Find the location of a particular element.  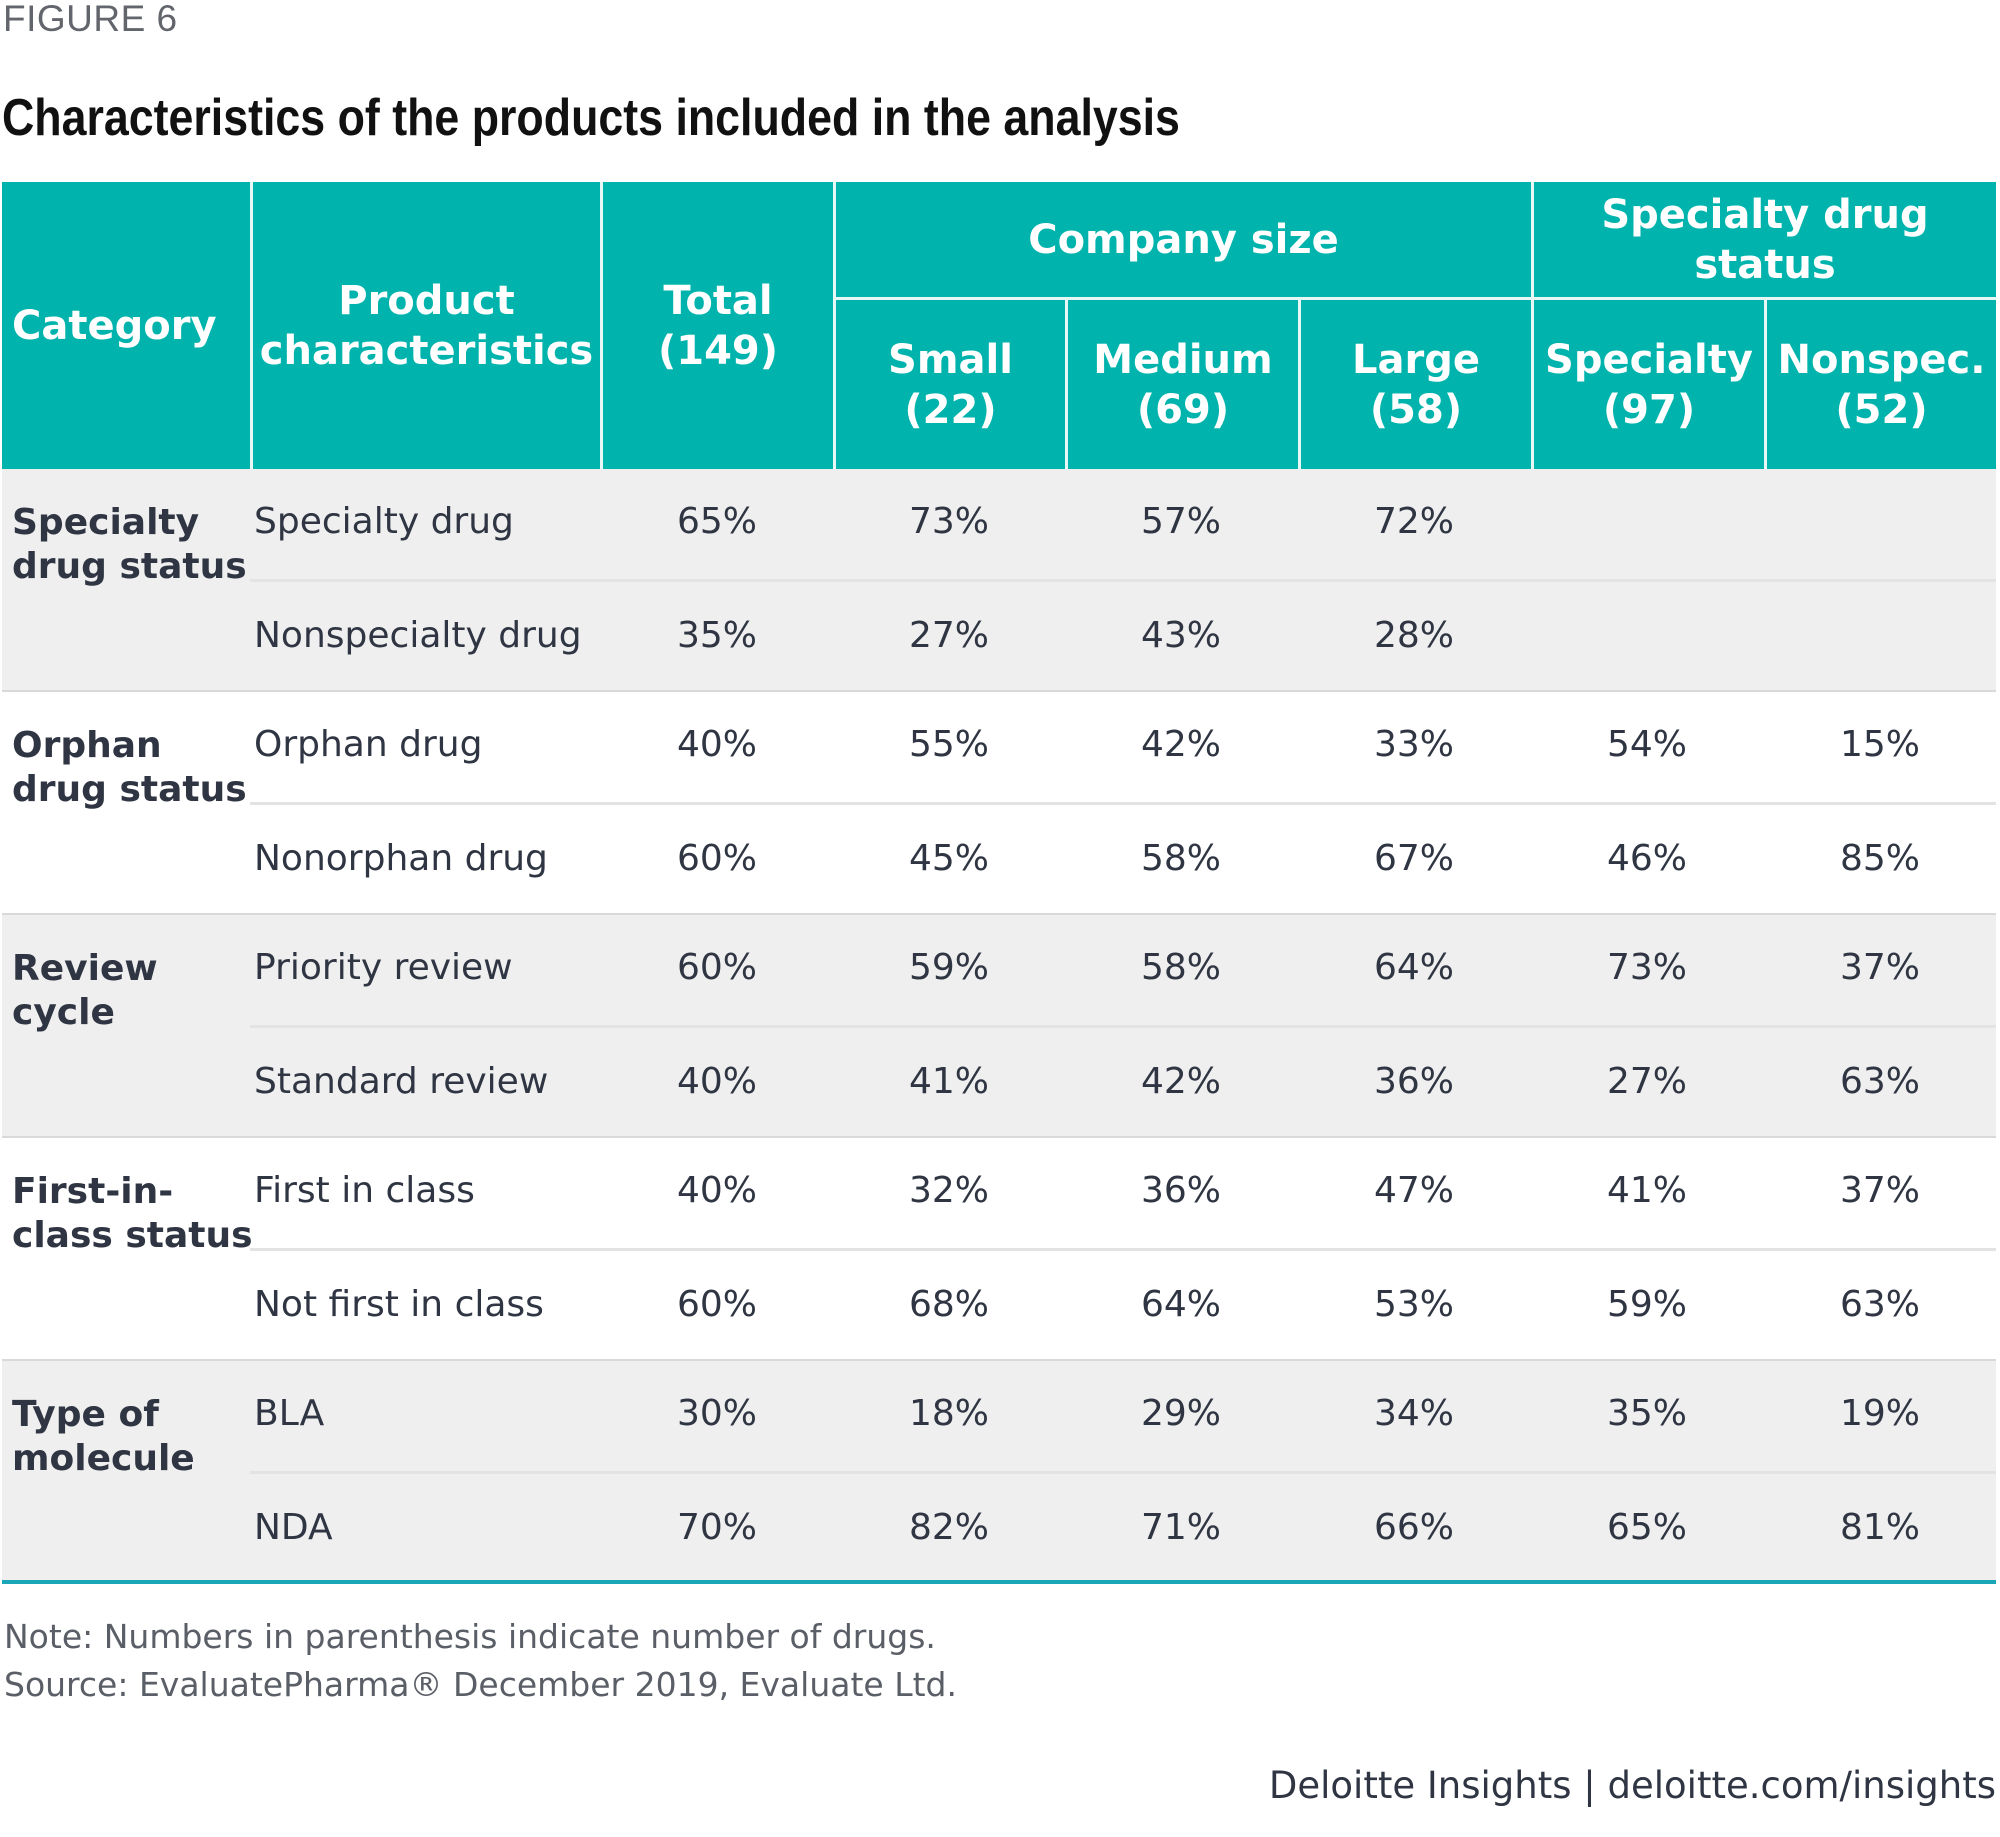

header-total-label: Total is located at coordinates (718, 300).